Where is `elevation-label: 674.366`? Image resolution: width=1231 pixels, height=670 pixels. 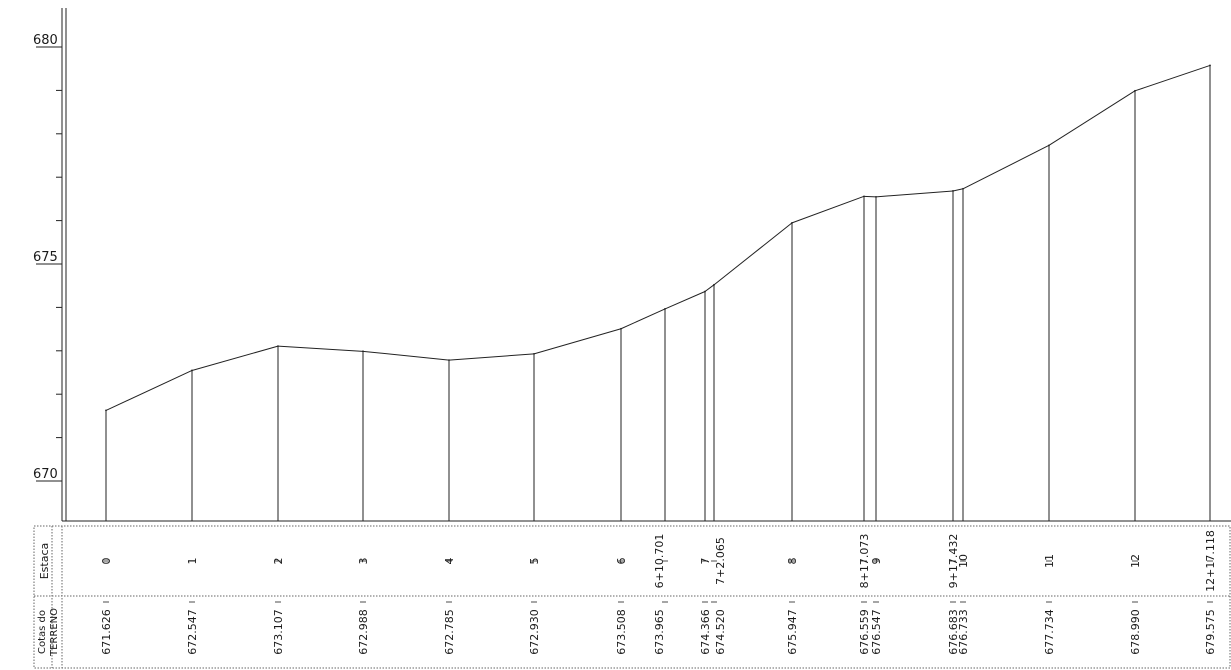
elevation-label: 674.366 is located at coordinates (705, 632).